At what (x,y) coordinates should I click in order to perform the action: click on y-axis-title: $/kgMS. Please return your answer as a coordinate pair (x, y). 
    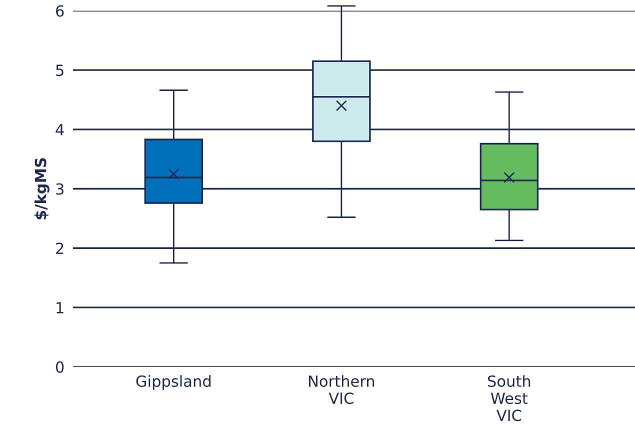
    Looking at the image, I should click on (42, 189).